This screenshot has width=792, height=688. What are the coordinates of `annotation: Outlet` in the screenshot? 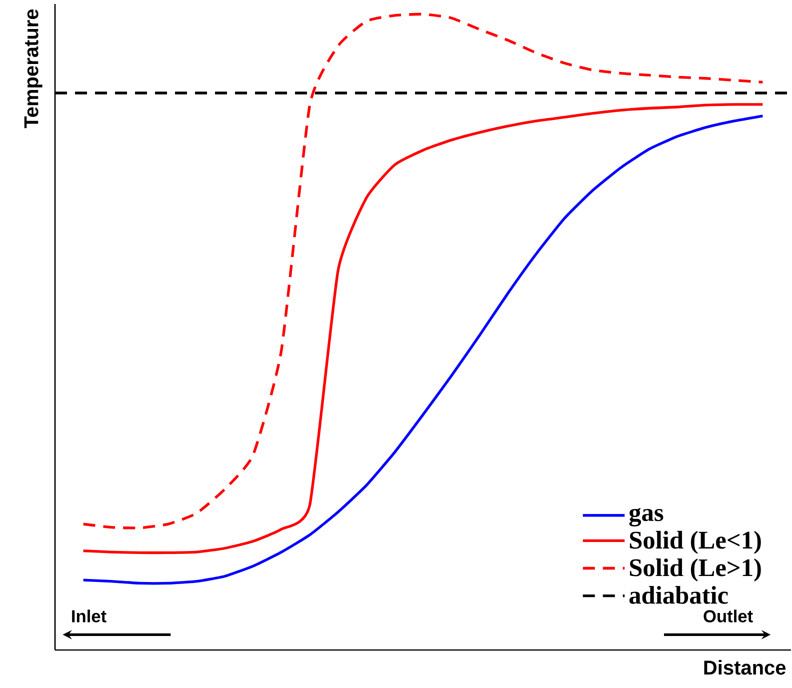 It's located at (728, 616).